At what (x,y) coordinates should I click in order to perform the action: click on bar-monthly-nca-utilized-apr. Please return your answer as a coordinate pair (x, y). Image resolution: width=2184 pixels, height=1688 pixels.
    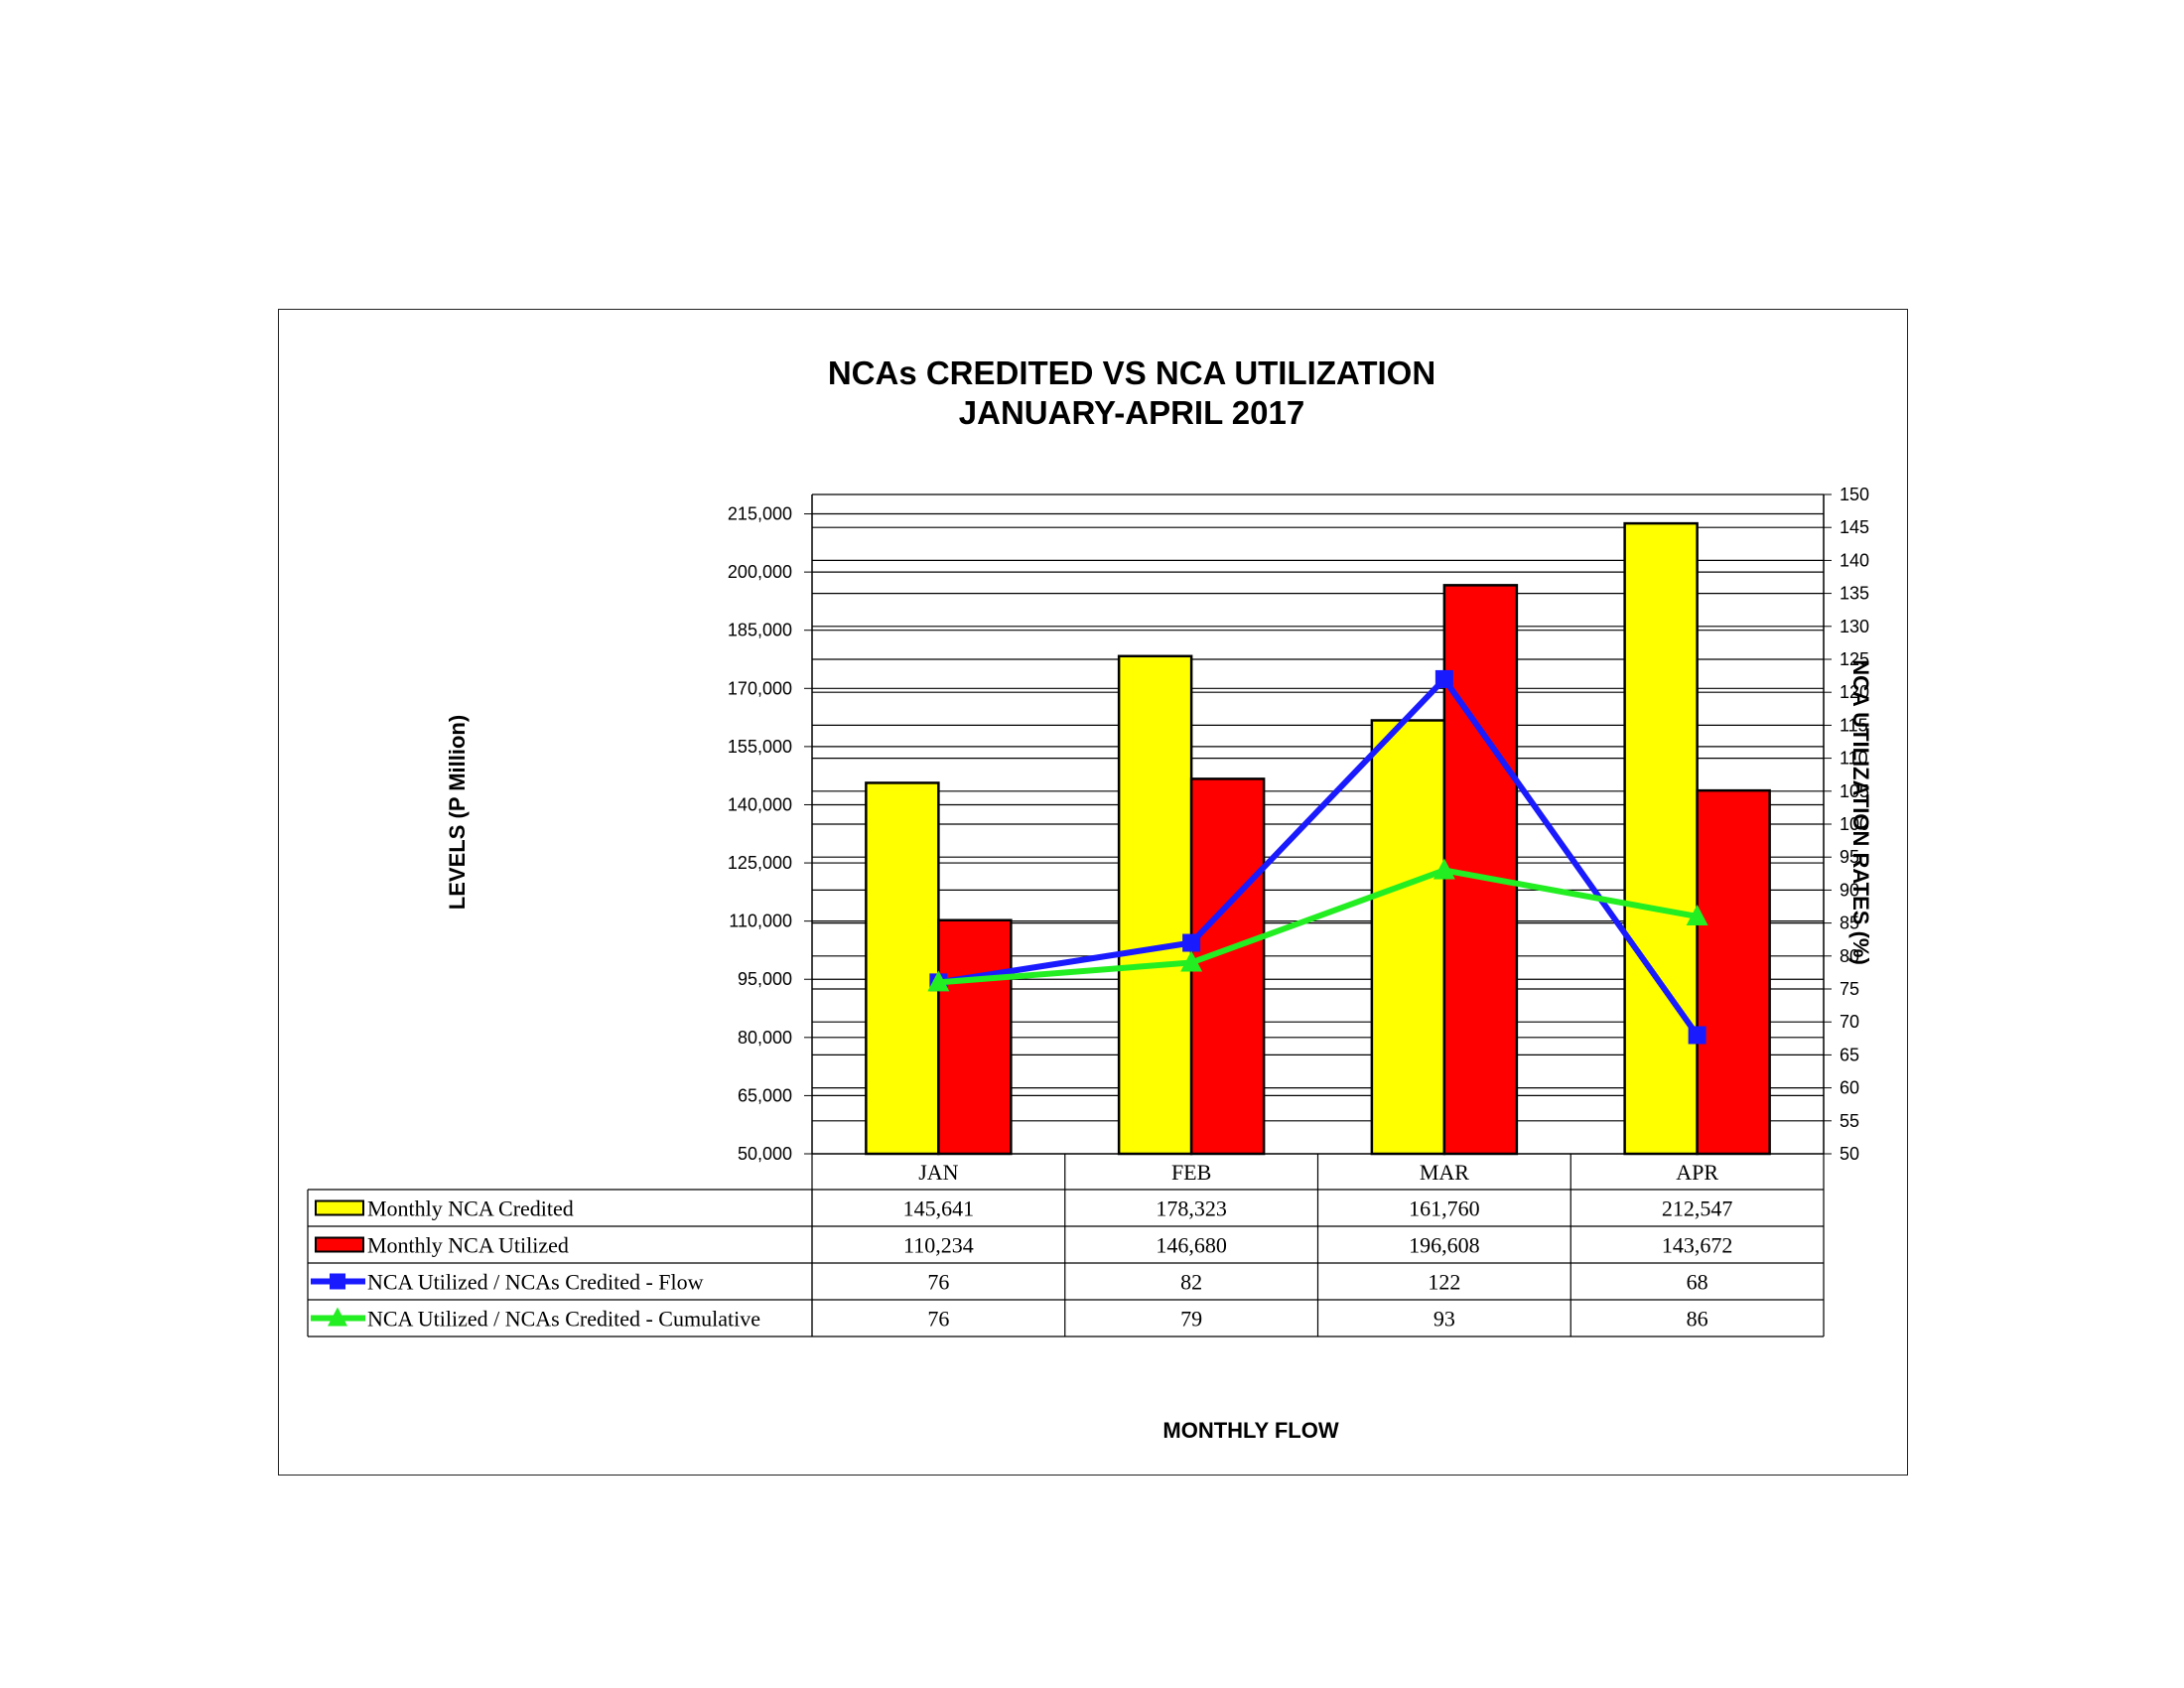
    Looking at the image, I should click on (1733, 972).